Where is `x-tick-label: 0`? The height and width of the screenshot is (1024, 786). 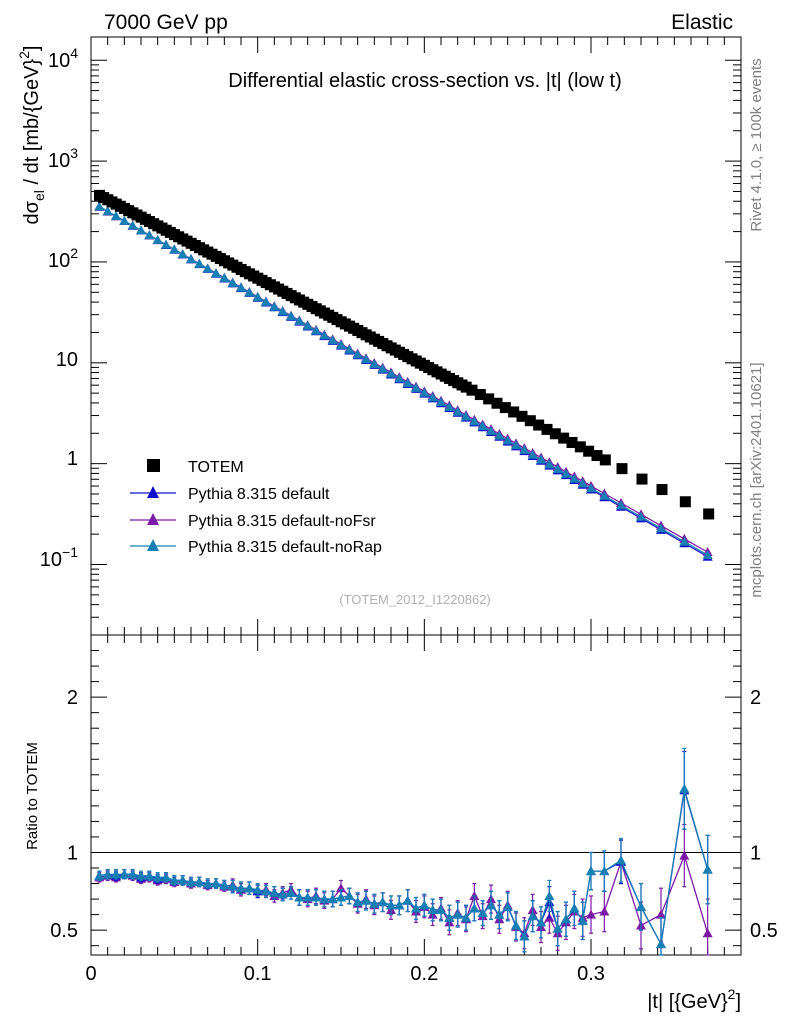 x-tick-label: 0 is located at coordinates (90, 974).